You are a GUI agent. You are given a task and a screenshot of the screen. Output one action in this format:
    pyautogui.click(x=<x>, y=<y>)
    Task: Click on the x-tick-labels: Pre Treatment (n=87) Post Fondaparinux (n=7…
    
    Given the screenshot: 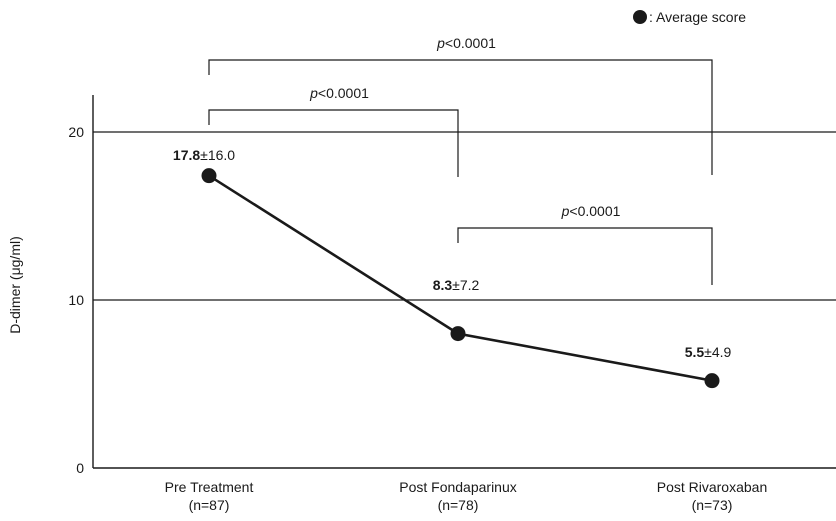 What is the action you would take?
    pyautogui.click(x=466, y=496)
    